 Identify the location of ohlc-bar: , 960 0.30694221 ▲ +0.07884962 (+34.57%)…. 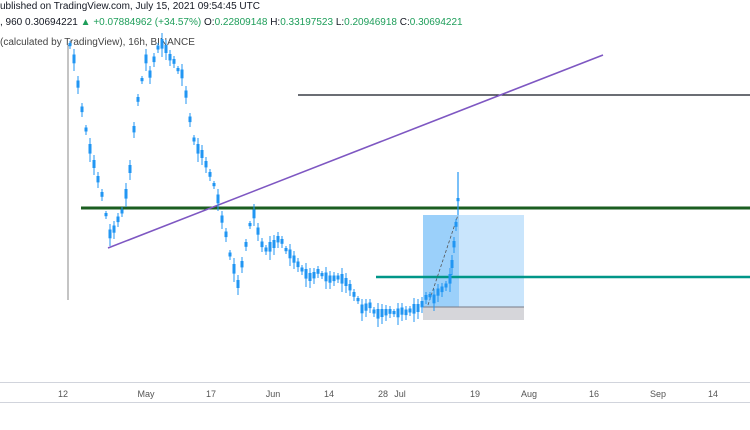
(231, 23).